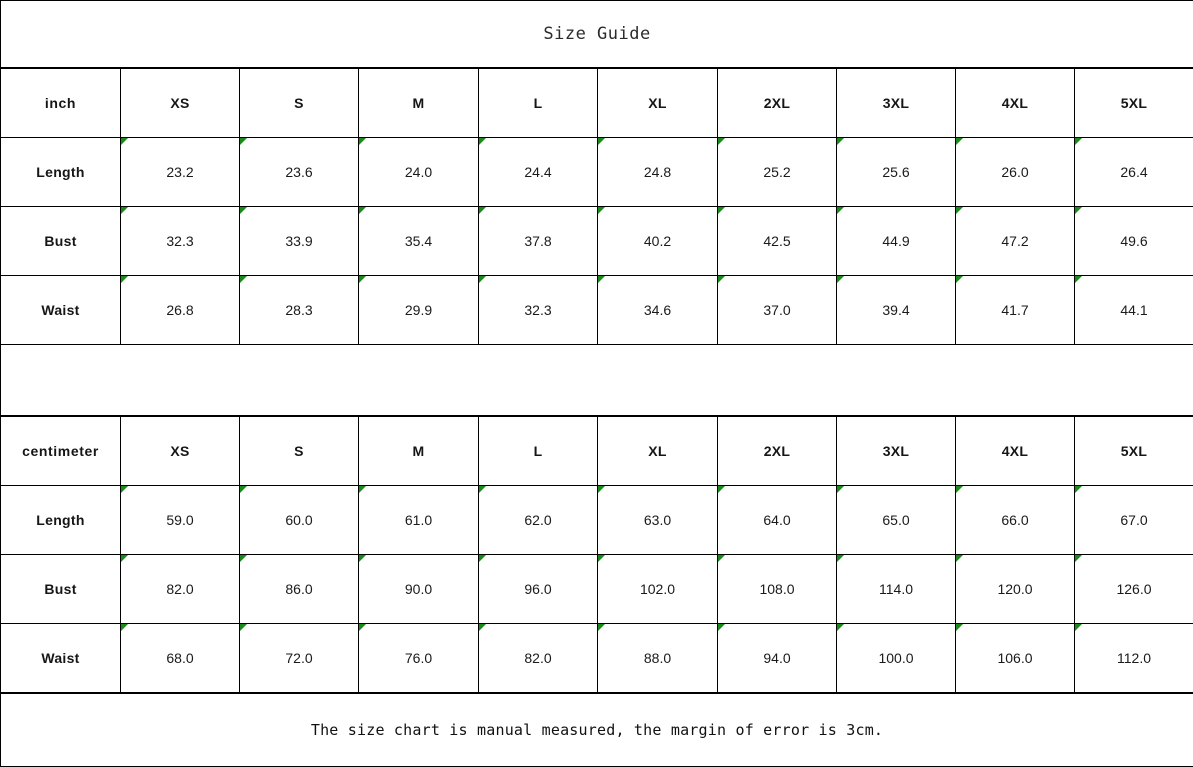 The height and width of the screenshot is (767, 1193). Describe the element at coordinates (180, 520) in the screenshot. I see `measurement-cell: 59.0` at that location.